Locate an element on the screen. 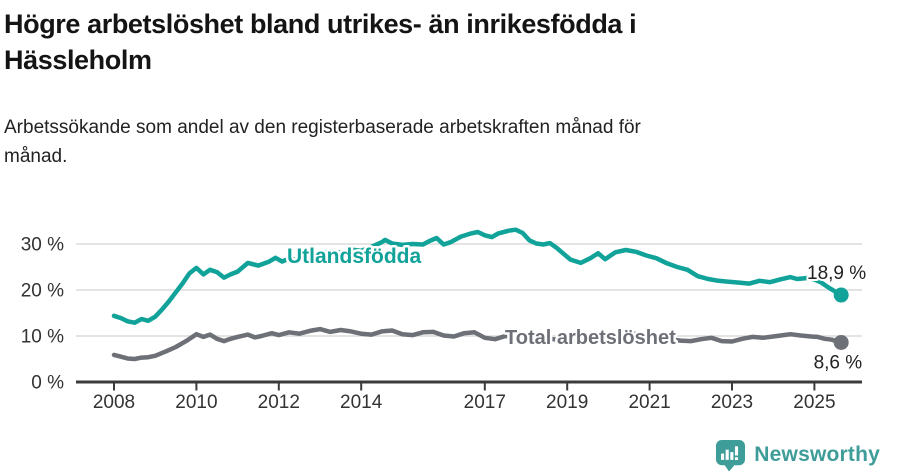 The image size is (900, 474). series-label-utlandsfodda: Utlandsfödda is located at coordinates (354, 256).